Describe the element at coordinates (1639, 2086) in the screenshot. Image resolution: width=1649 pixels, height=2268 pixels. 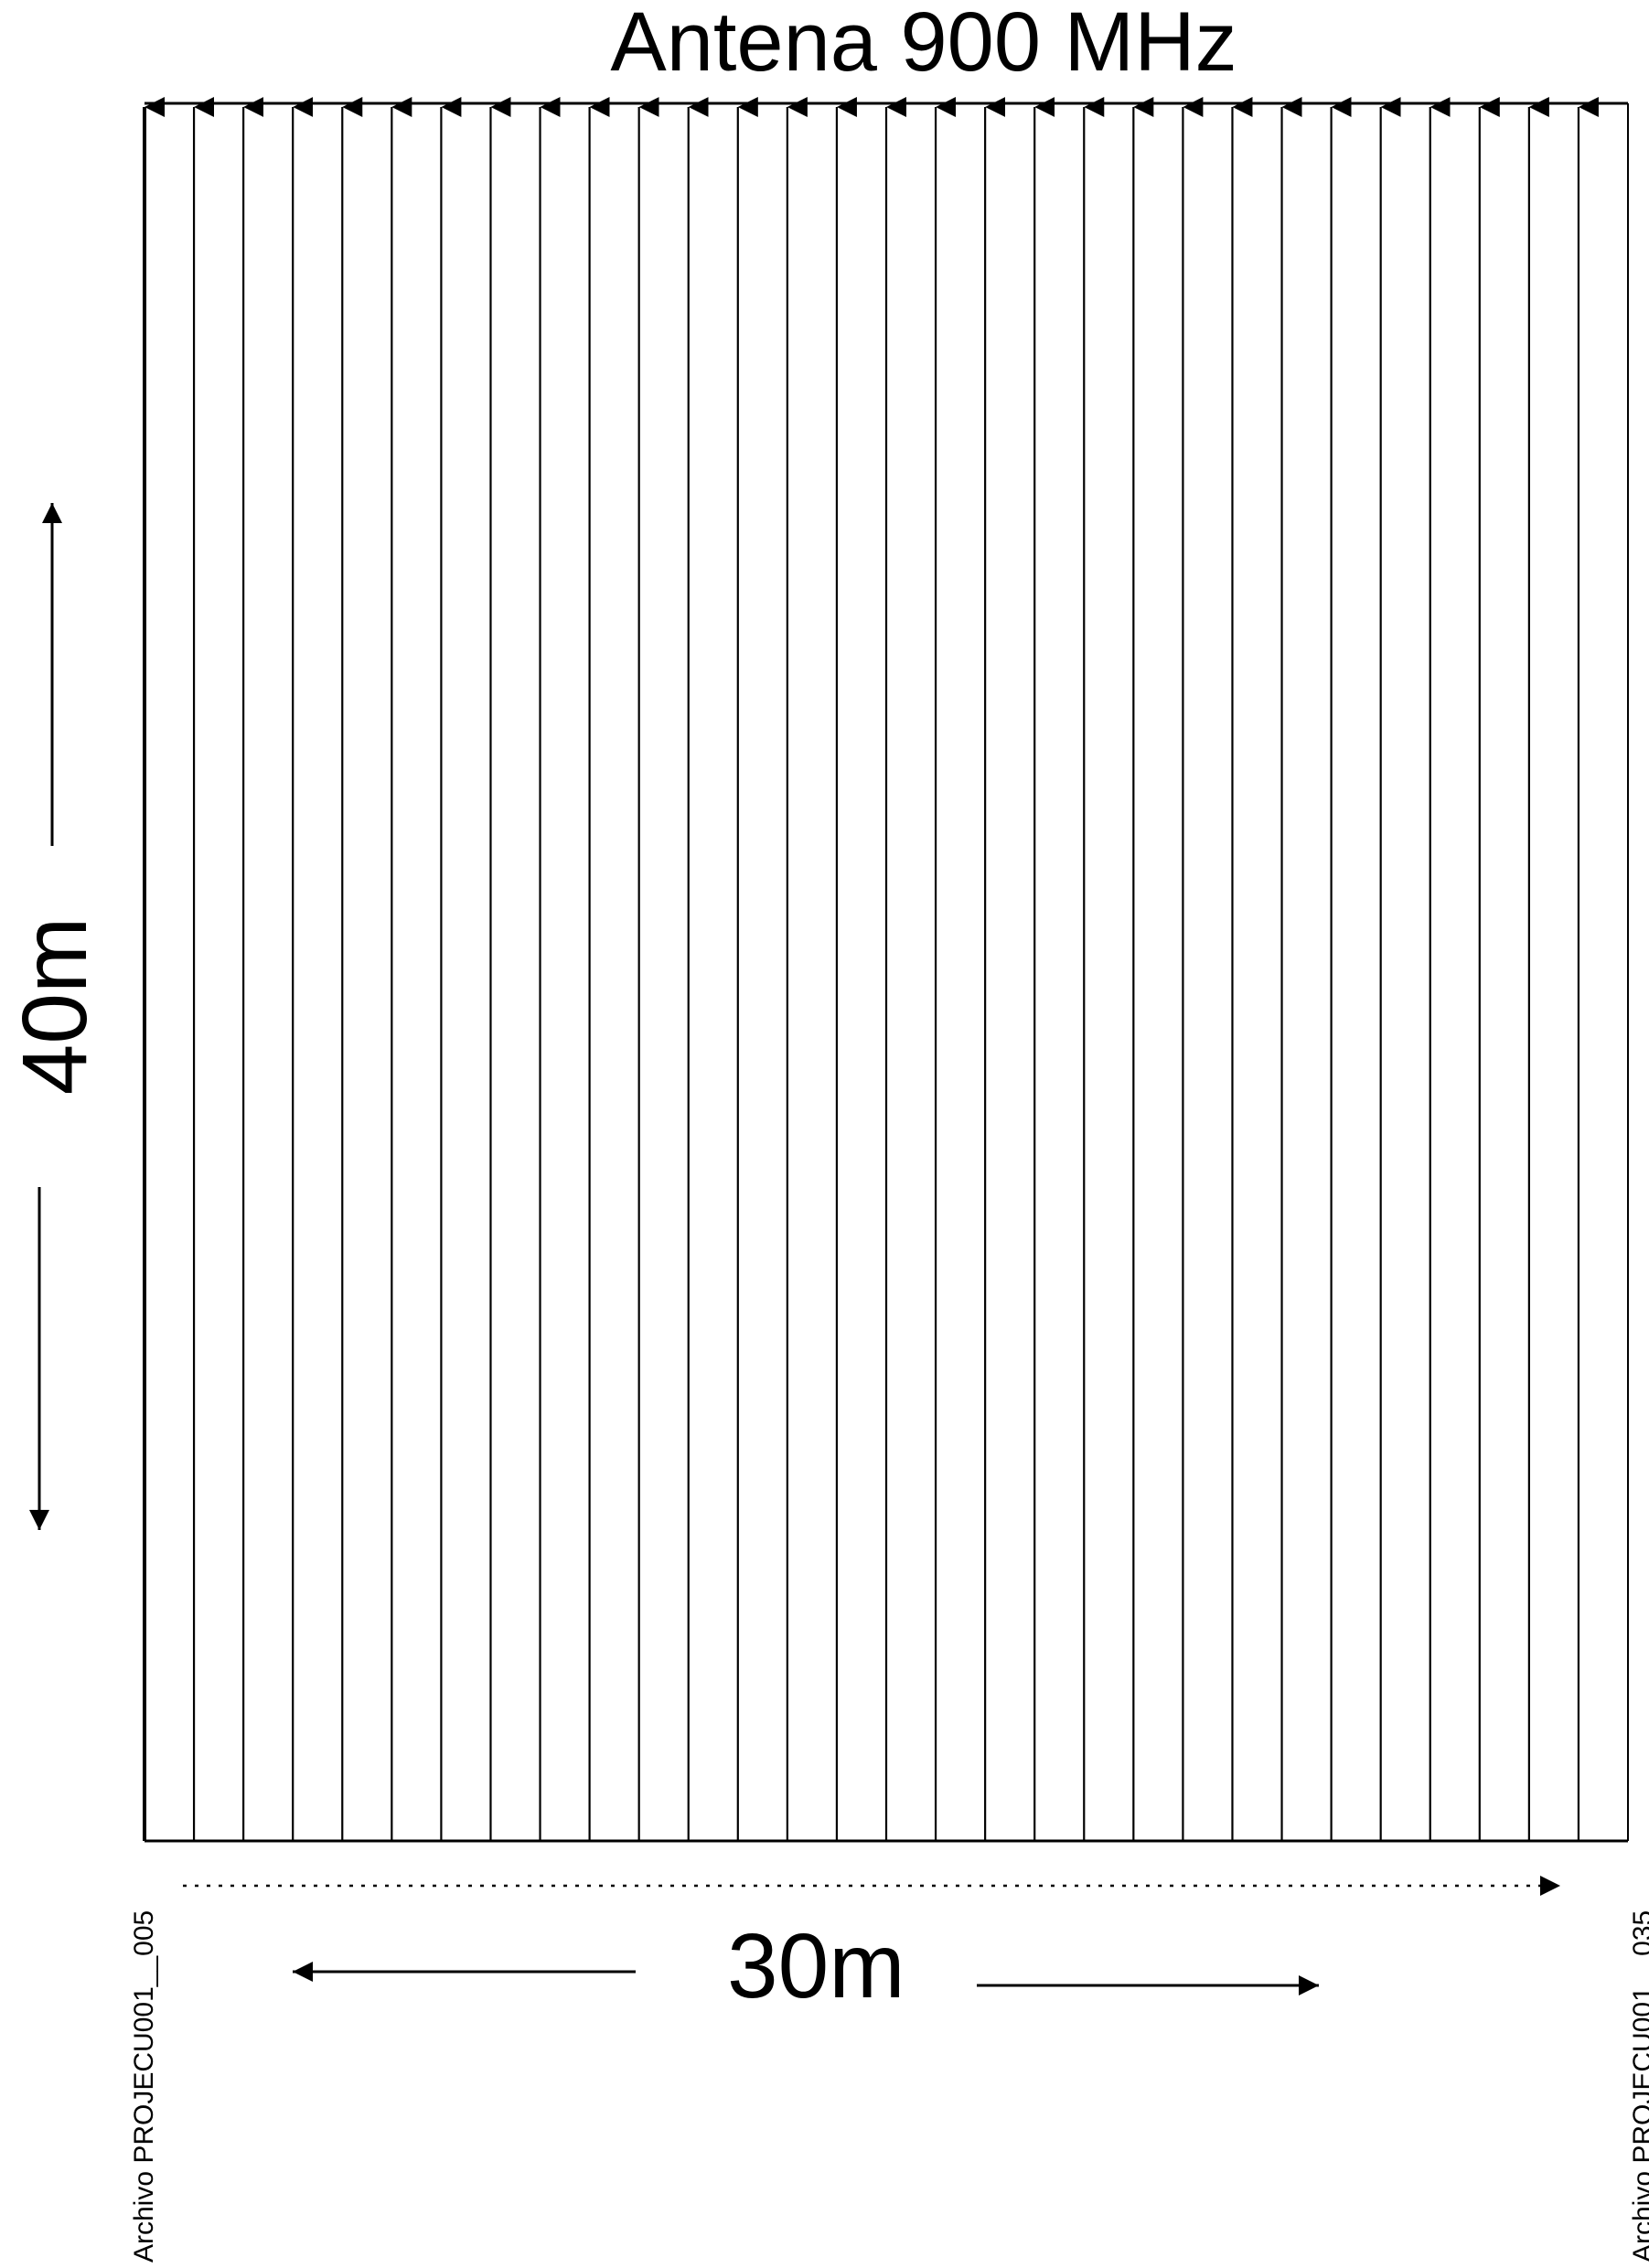
I see `end-file-label: Archivo PROJECU001__035` at that location.